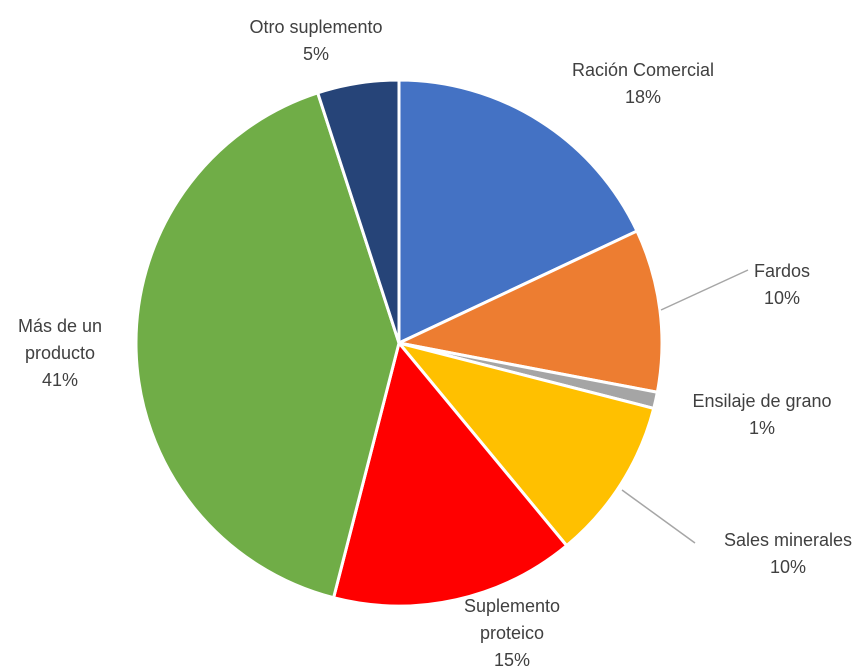 The height and width of the screenshot is (671, 866). Describe the element at coordinates (643, 83) in the screenshot. I see `data-label-1: Ración Comercial 18%` at that location.